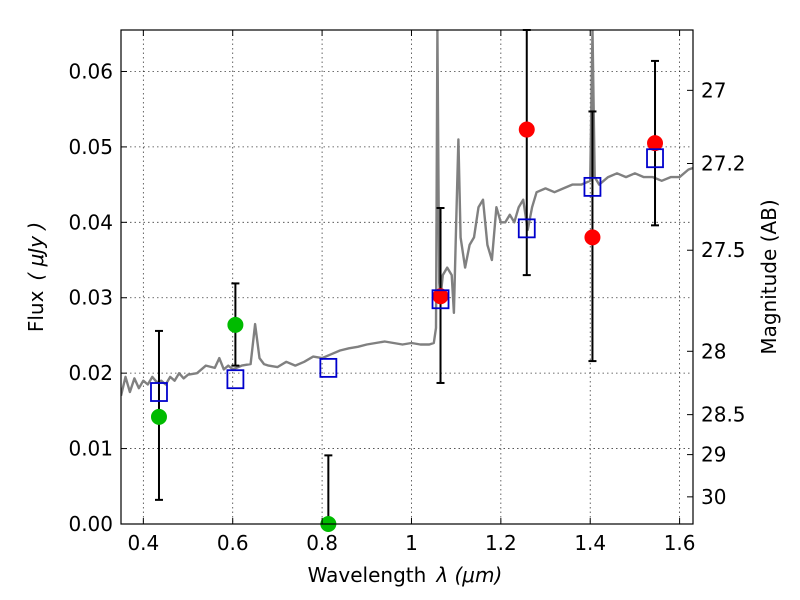  What do you see at coordinates (90, 449) in the screenshot?
I see `y-tick-label: 0.01` at bounding box center [90, 449].